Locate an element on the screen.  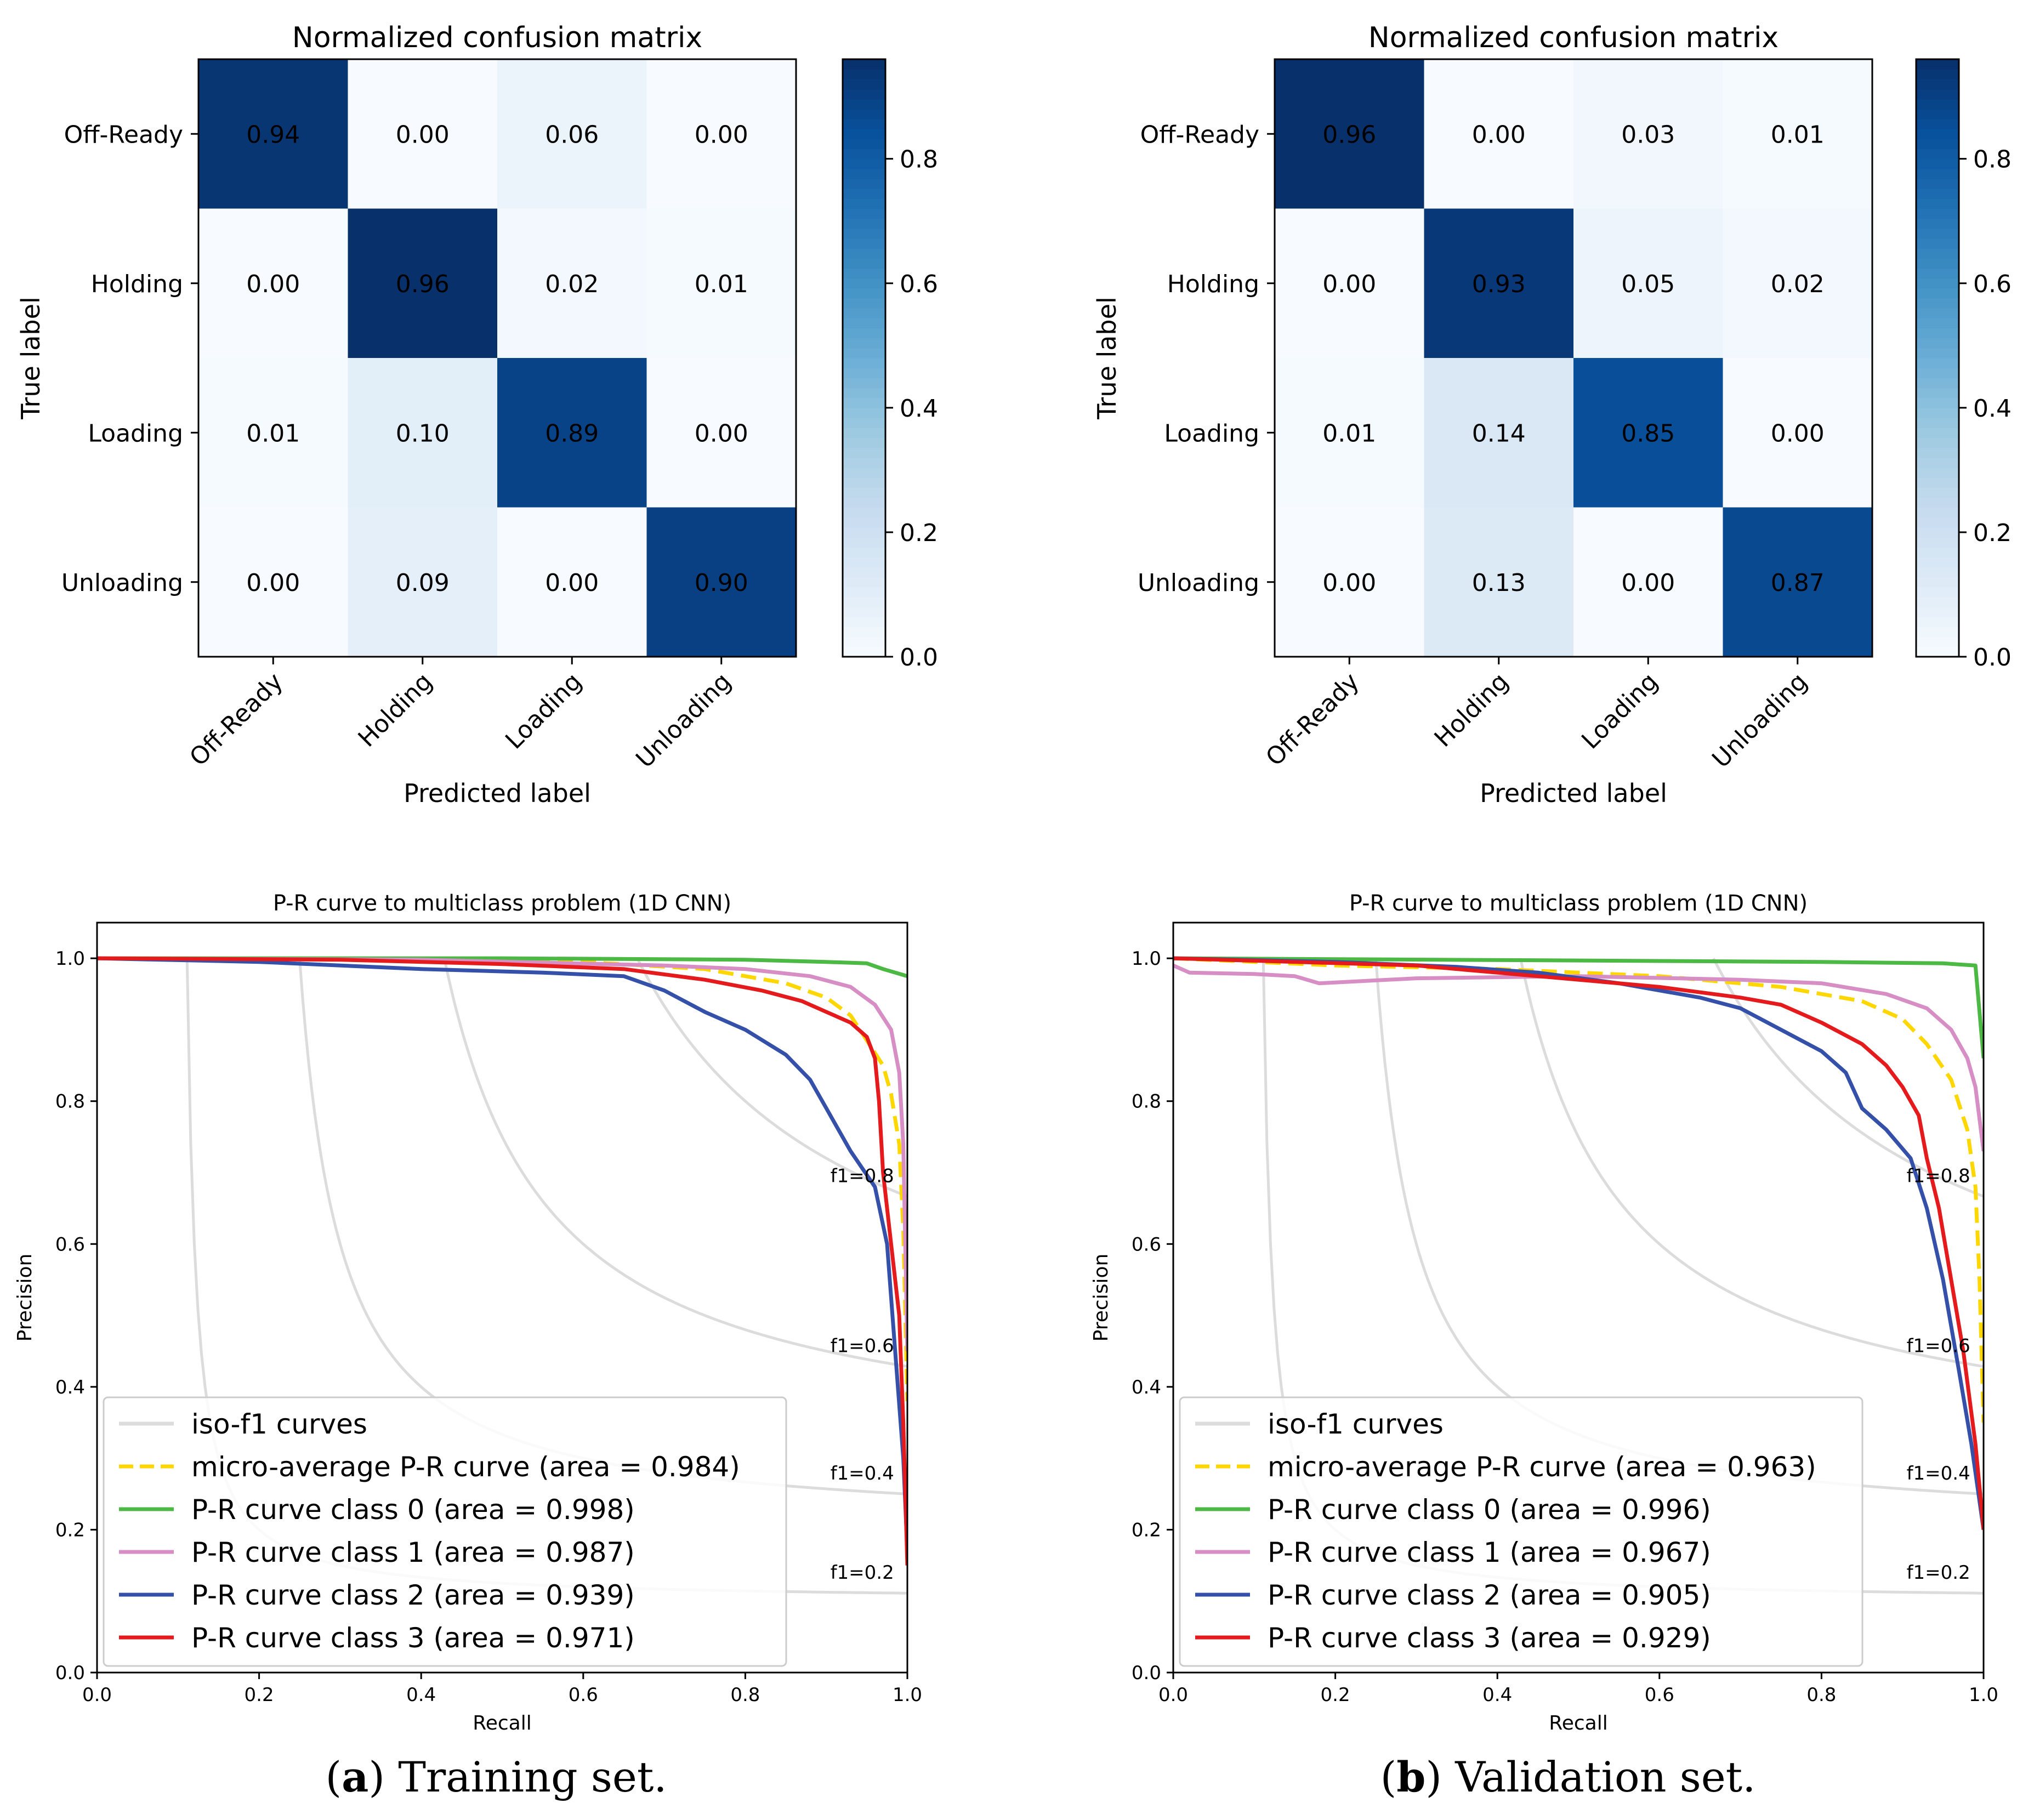
pr-series-class2 is located at coordinates (502, 1253).